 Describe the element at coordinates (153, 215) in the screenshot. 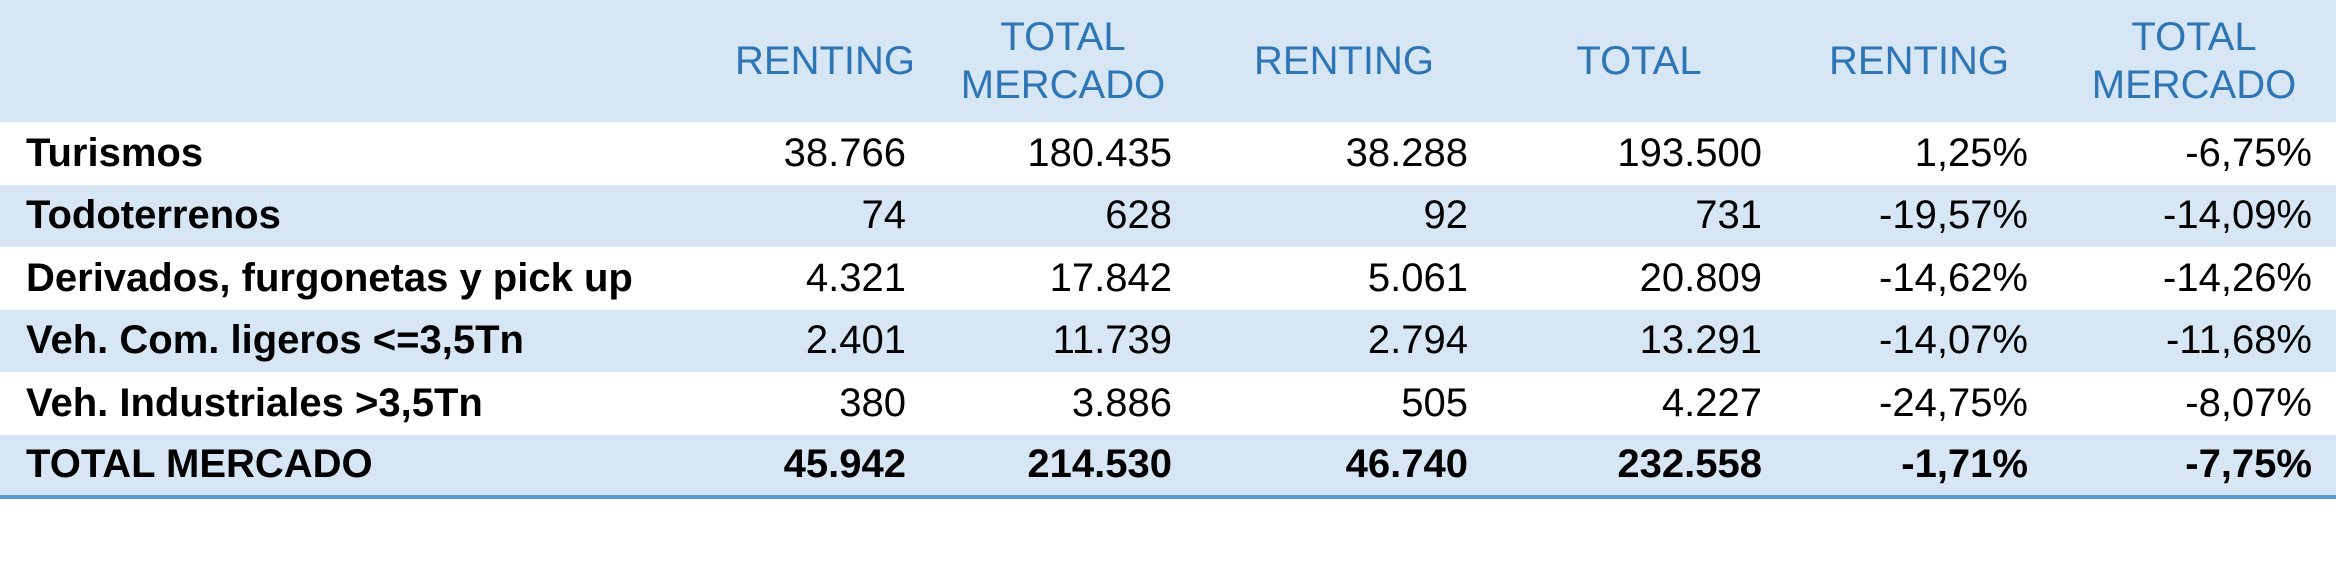

I see `row-label: Todoterrenos` at that location.